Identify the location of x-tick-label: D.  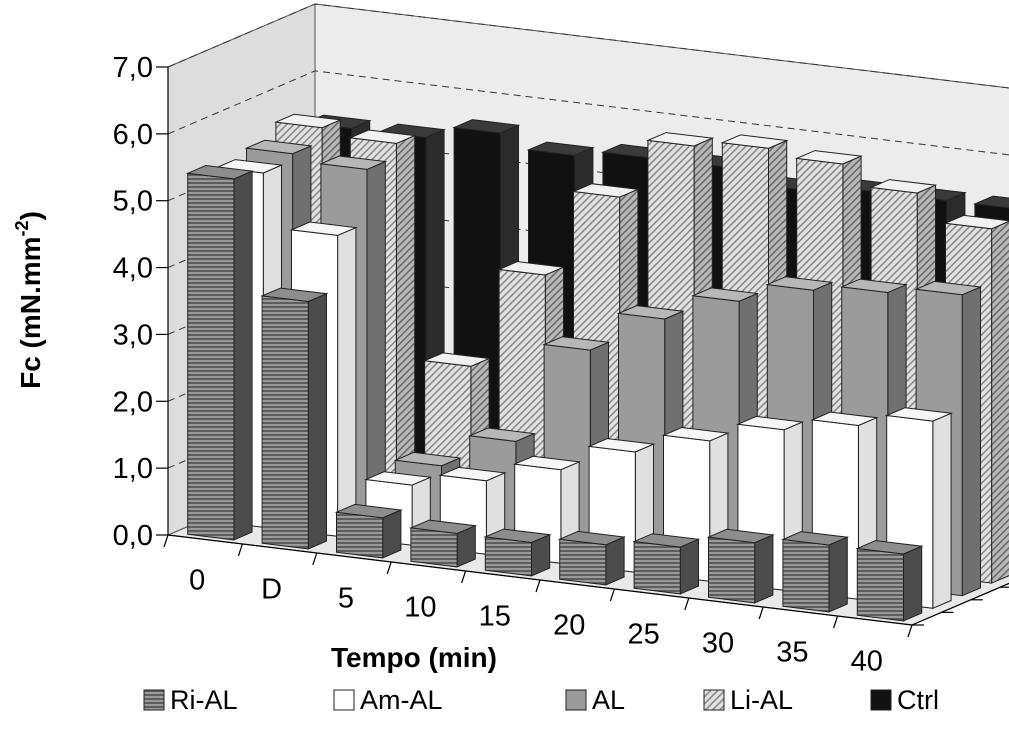
(271, 590).